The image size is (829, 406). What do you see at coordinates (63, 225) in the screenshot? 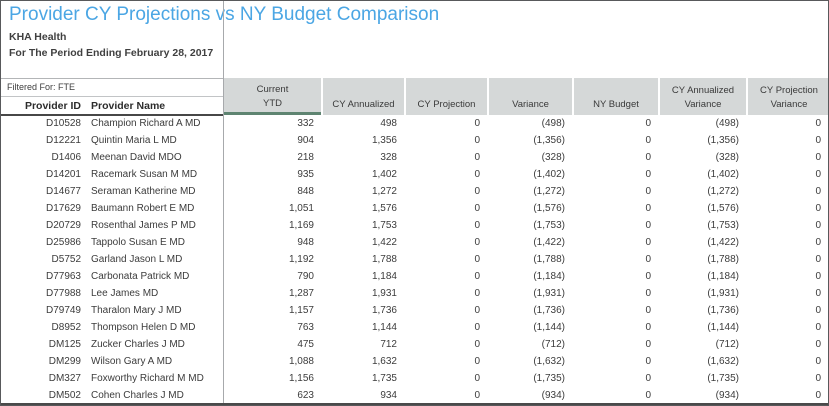
I see `provider-id-cell: D20729` at bounding box center [63, 225].